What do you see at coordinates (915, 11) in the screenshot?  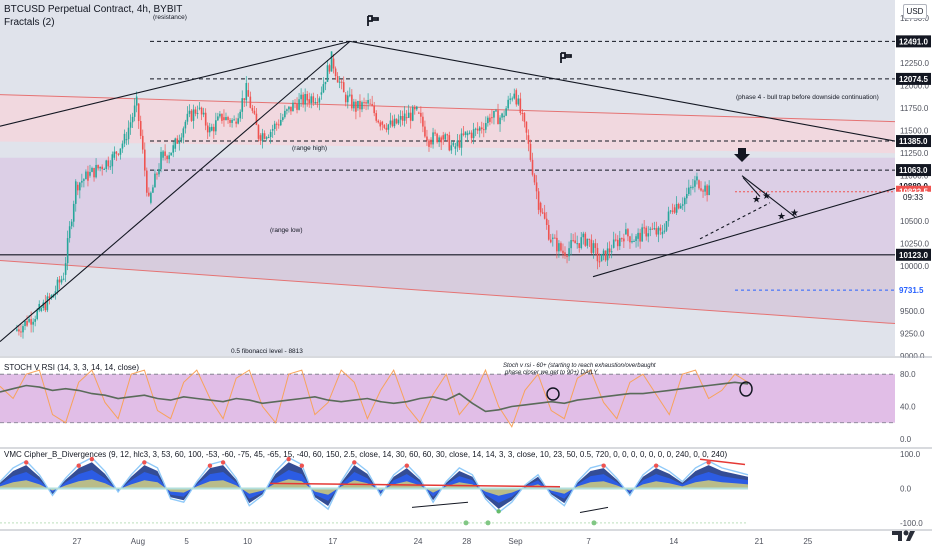 I see `currency-button: USD` at bounding box center [915, 11].